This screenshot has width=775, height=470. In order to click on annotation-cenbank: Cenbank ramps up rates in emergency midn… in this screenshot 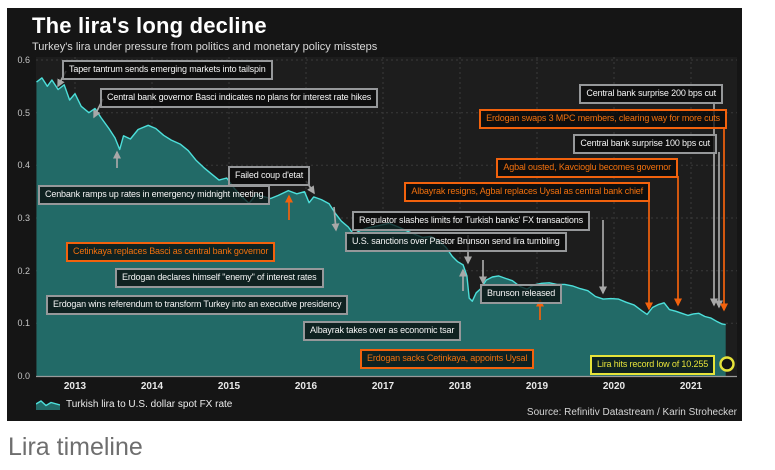, I will do `click(154, 195)`.